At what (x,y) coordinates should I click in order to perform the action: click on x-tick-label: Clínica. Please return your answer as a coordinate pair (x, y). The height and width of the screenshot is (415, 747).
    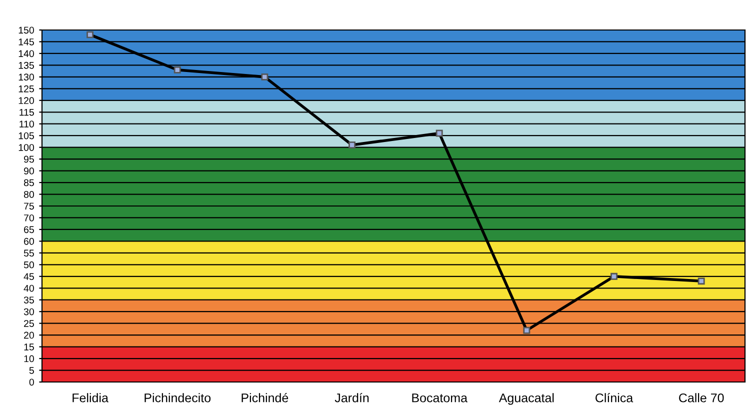
    Looking at the image, I should click on (615, 397).